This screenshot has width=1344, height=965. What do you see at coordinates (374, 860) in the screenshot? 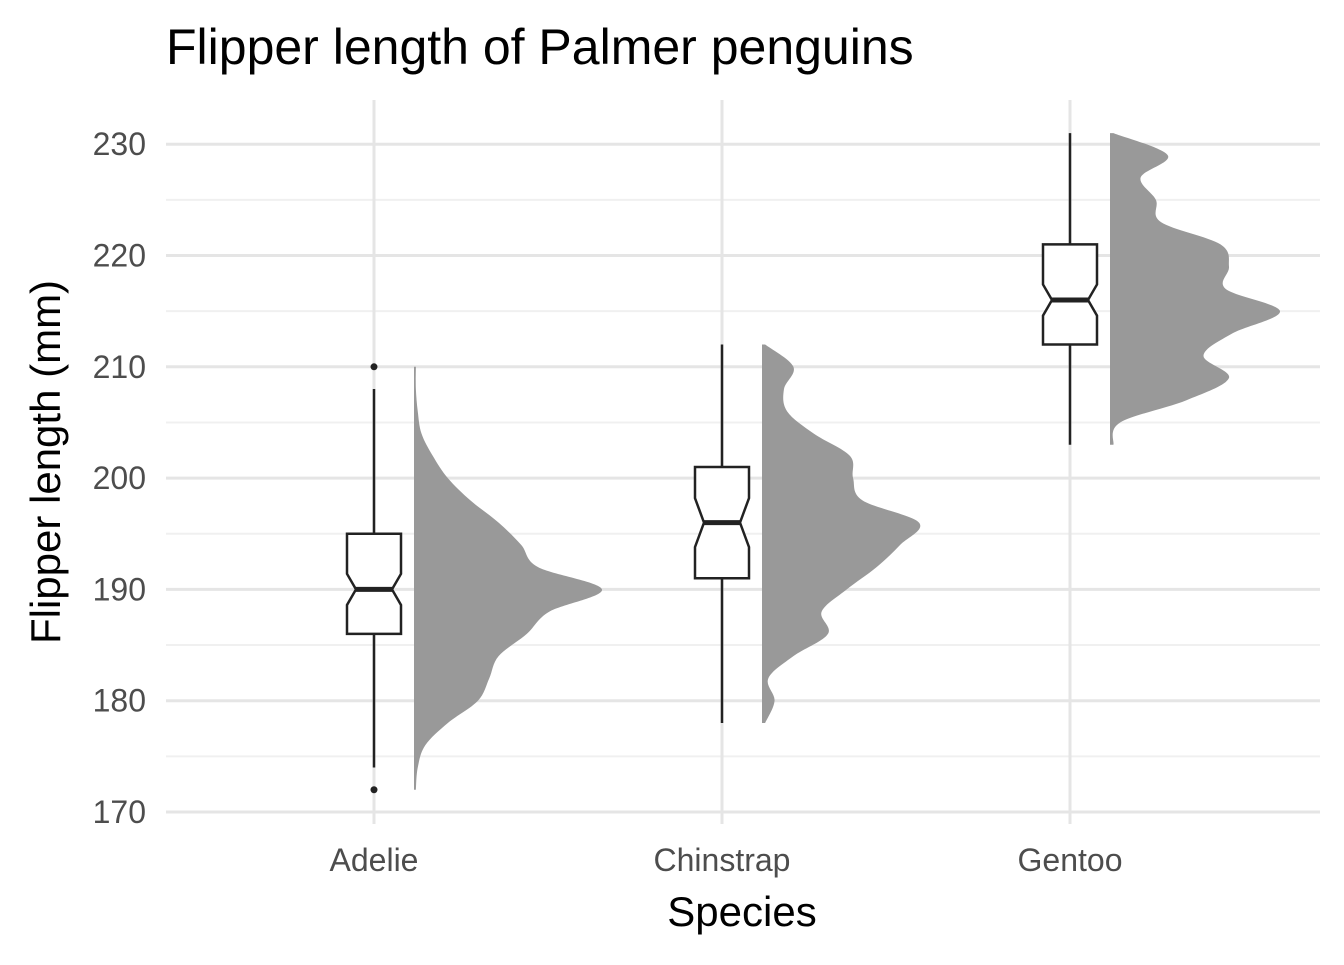
I see `x-tick-label: Adelie` at bounding box center [374, 860].